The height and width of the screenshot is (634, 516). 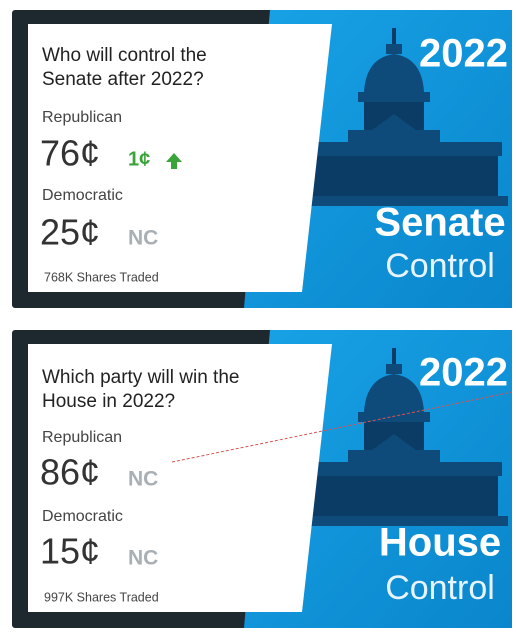 I want to click on contract-price: 25¢, so click(x=70, y=232).